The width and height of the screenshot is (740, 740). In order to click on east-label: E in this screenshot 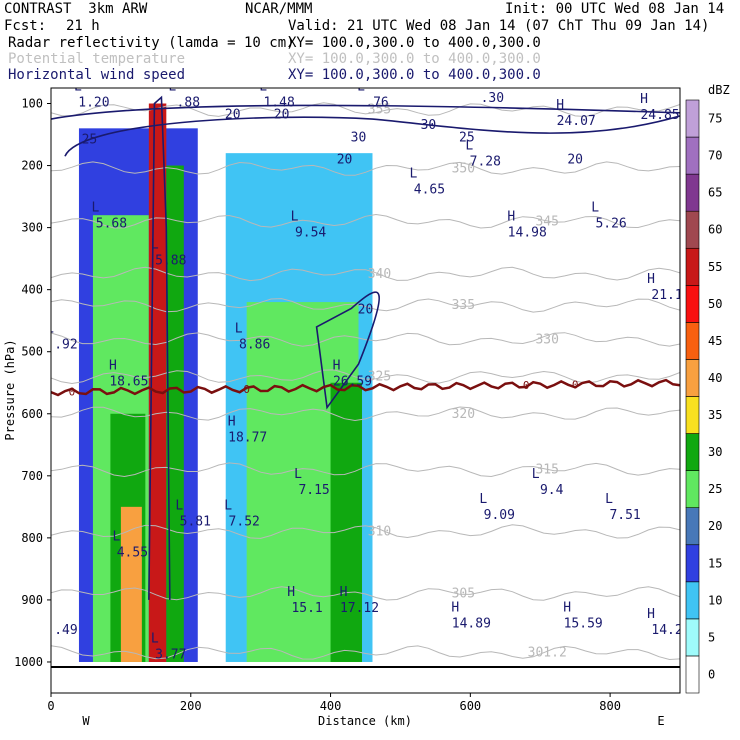, I will do `click(660, 721)`.